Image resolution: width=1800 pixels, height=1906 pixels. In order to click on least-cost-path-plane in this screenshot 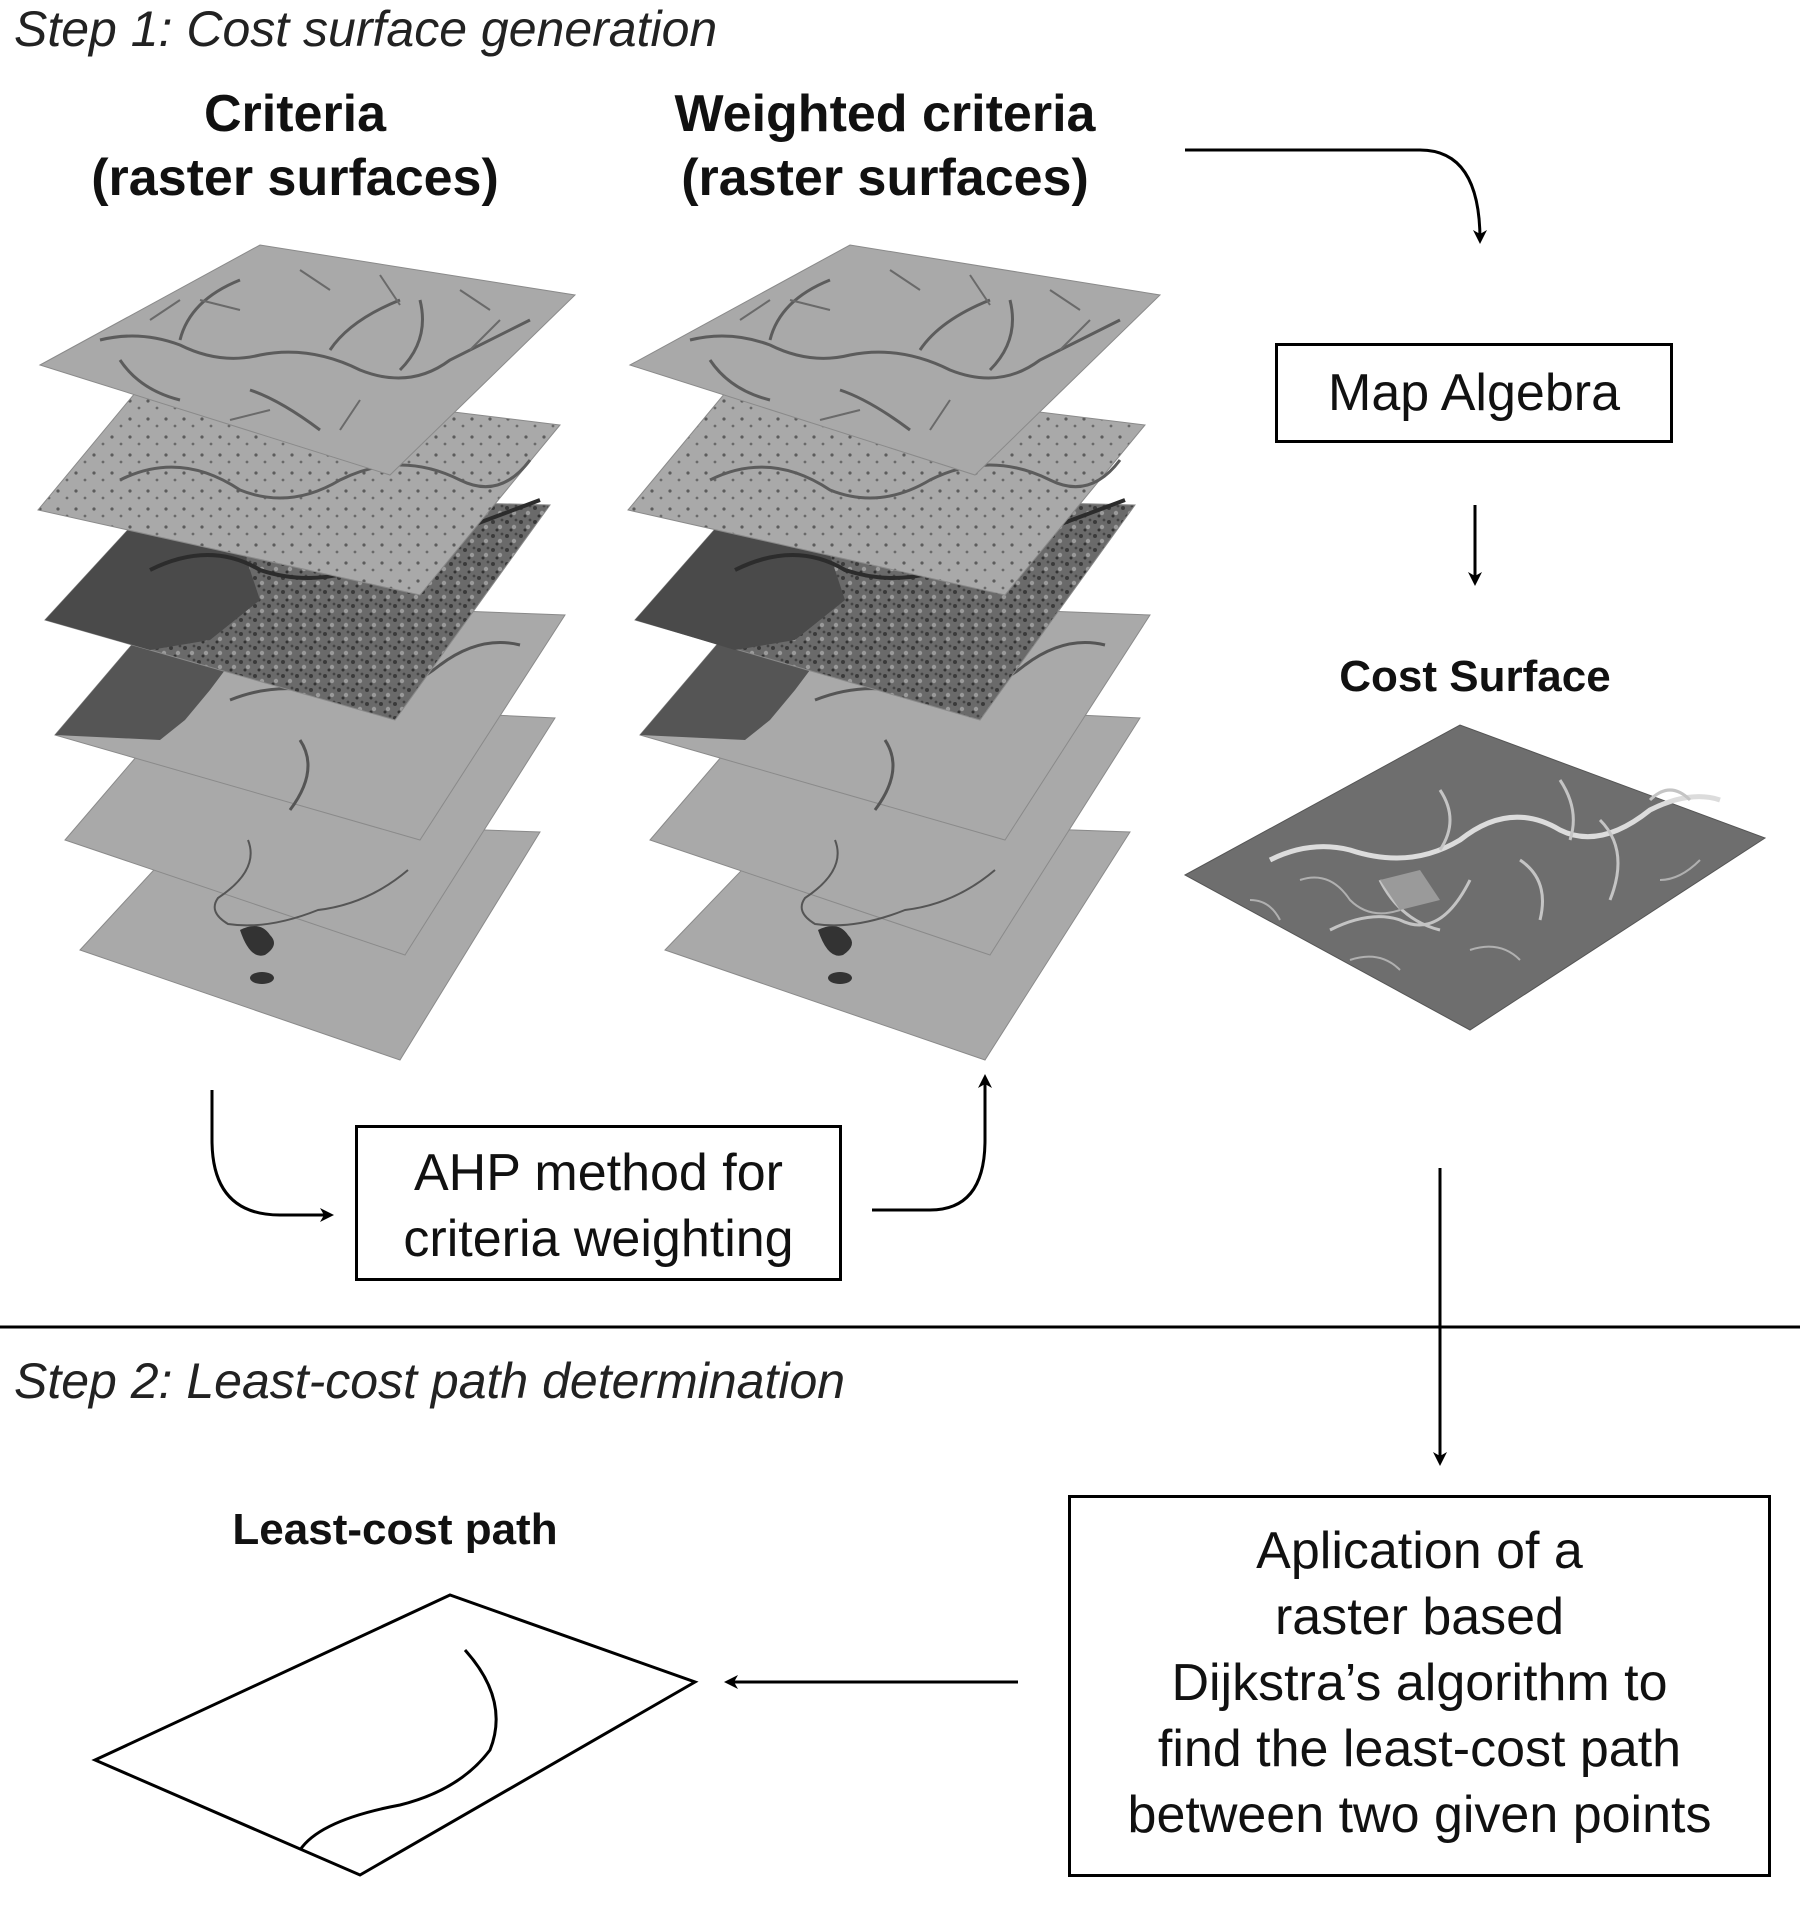, I will do `click(395, 1735)`.